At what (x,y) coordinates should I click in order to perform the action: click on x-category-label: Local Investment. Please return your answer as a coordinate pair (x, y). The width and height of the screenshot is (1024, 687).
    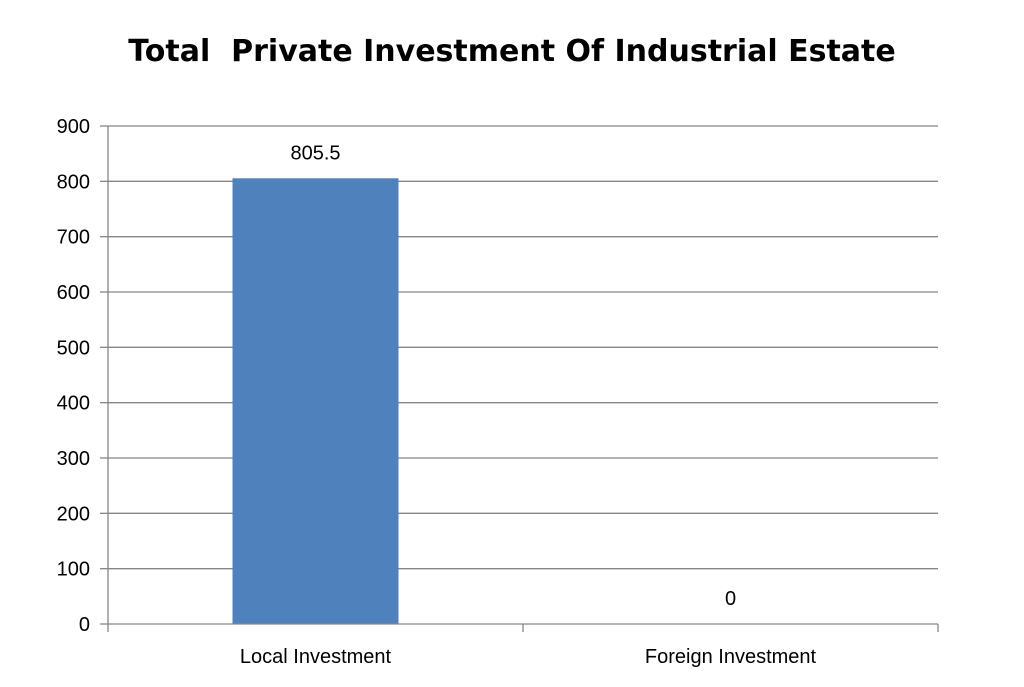
    Looking at the image, I should click on (316, 657).